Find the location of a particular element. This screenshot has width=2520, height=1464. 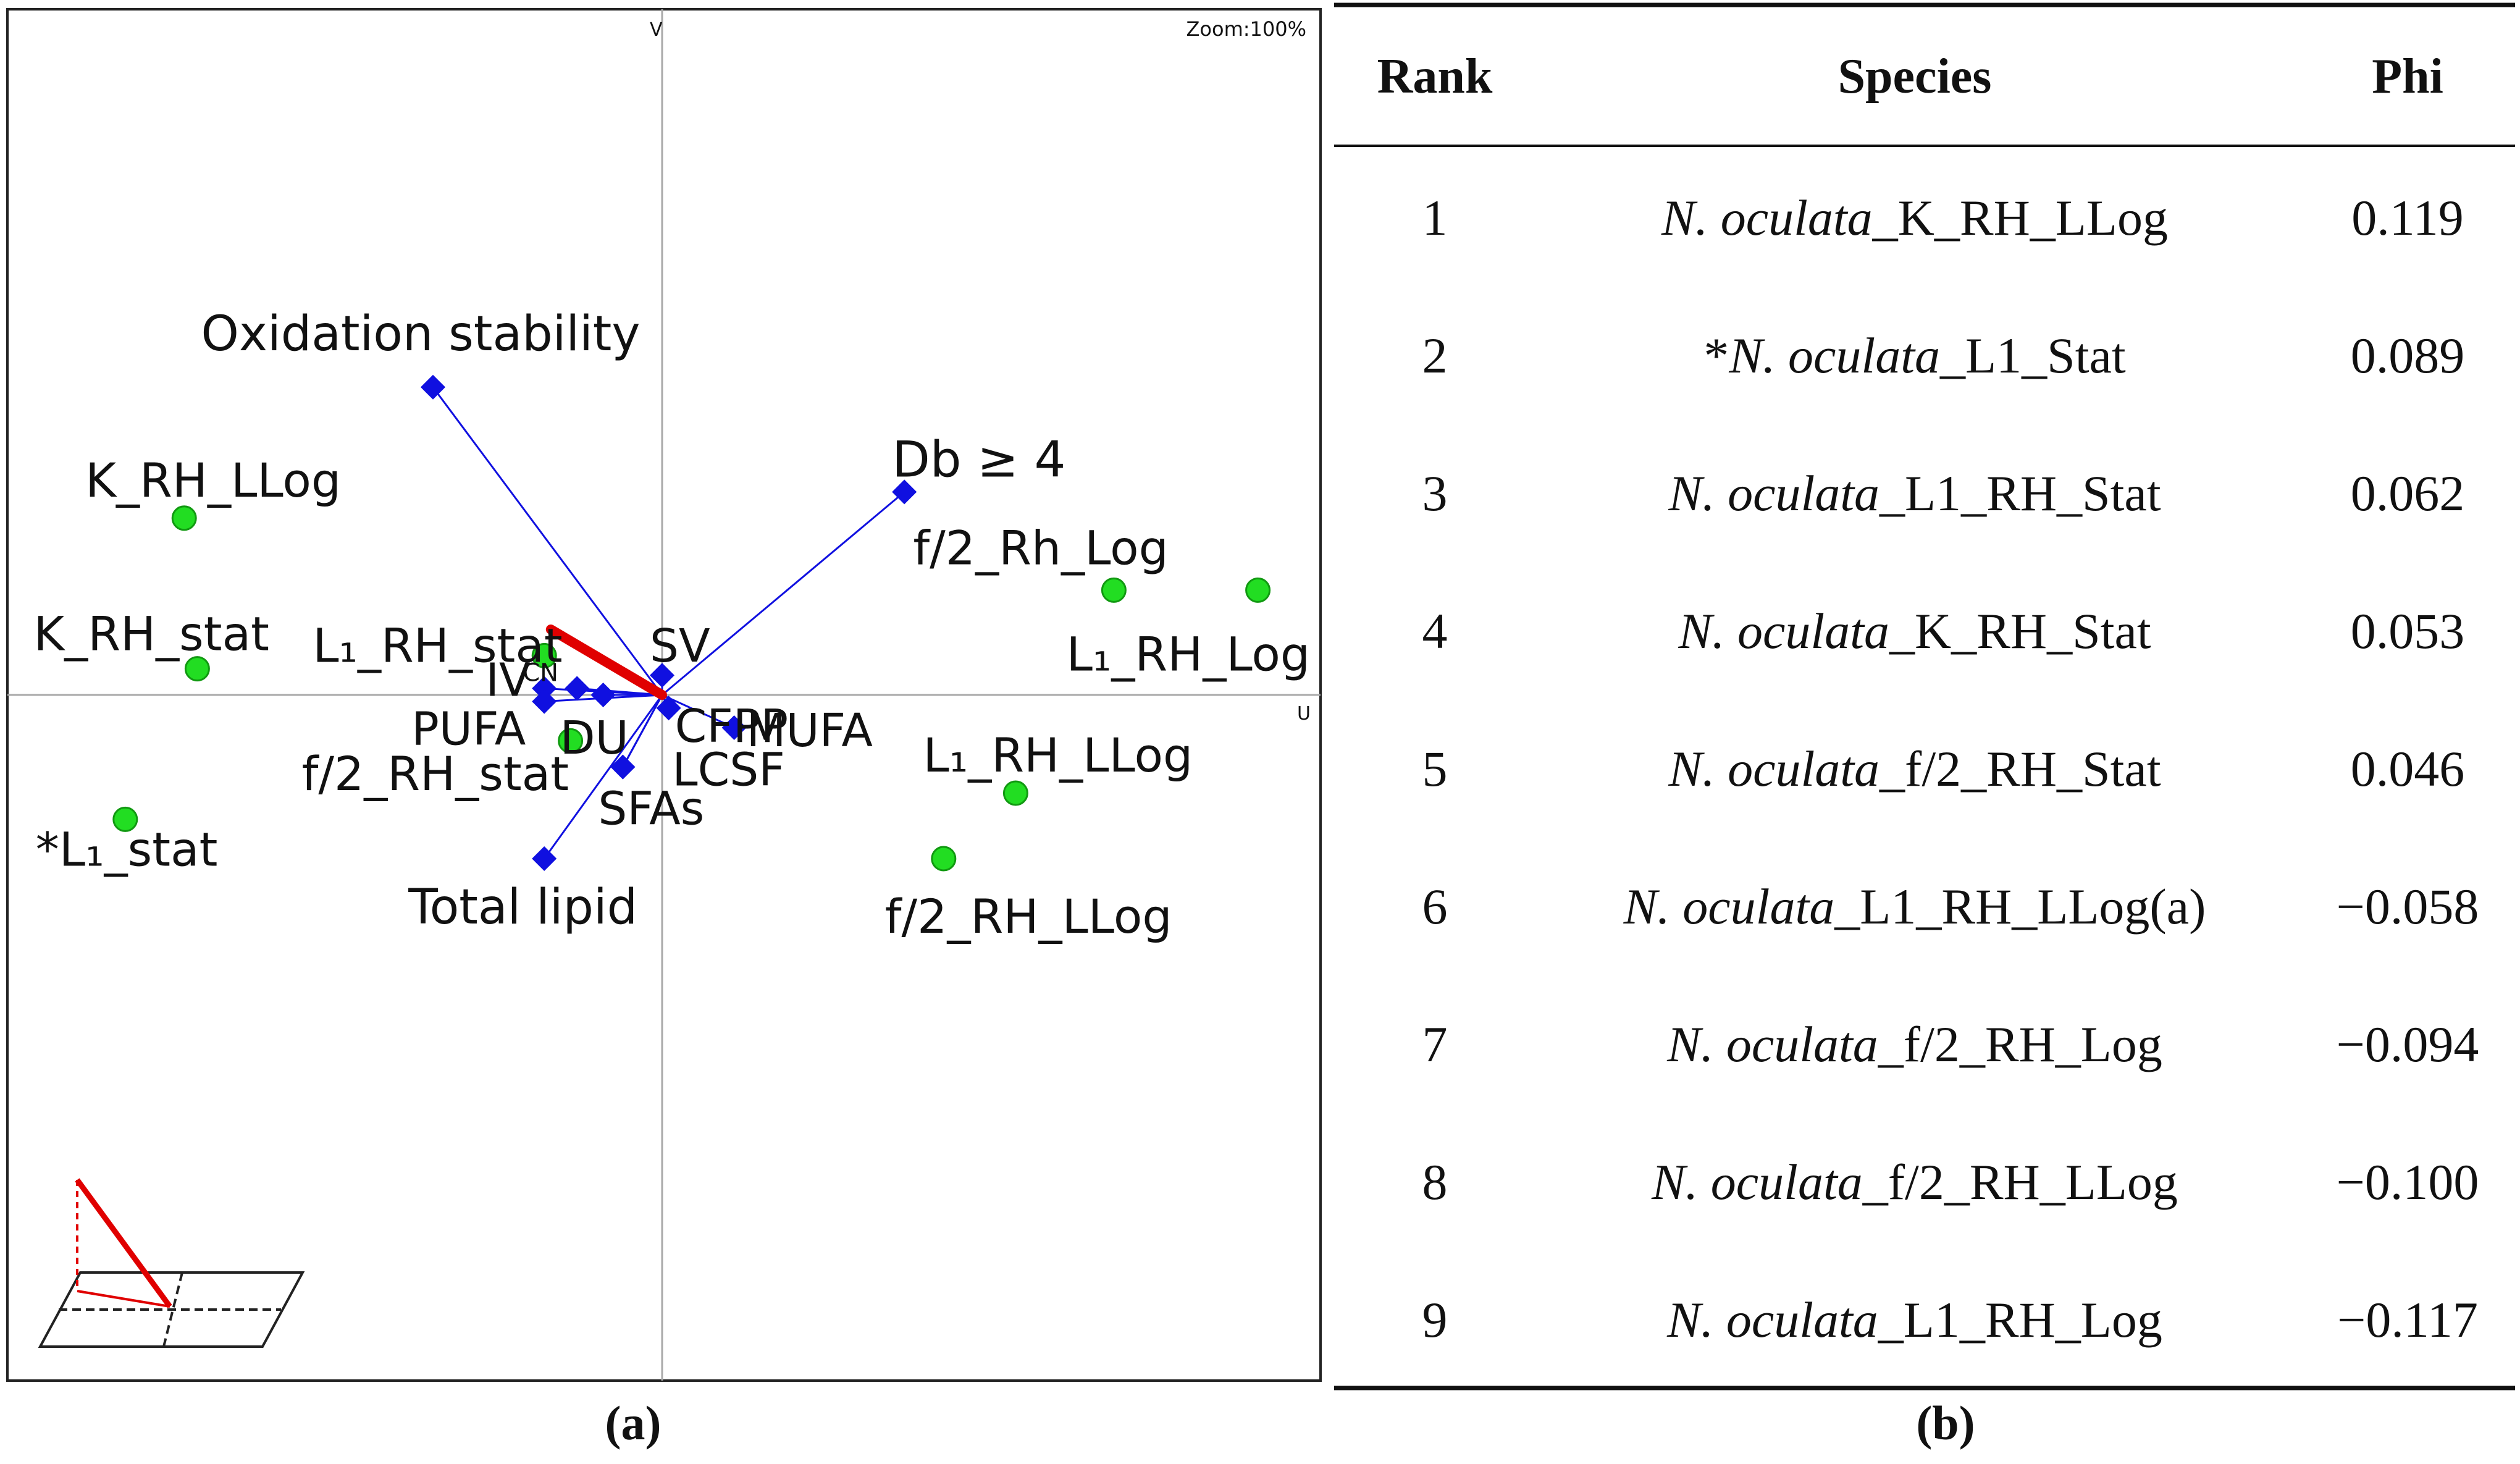

alternative-marker-f-2-rh-log is located at coordinates (1114, 590).